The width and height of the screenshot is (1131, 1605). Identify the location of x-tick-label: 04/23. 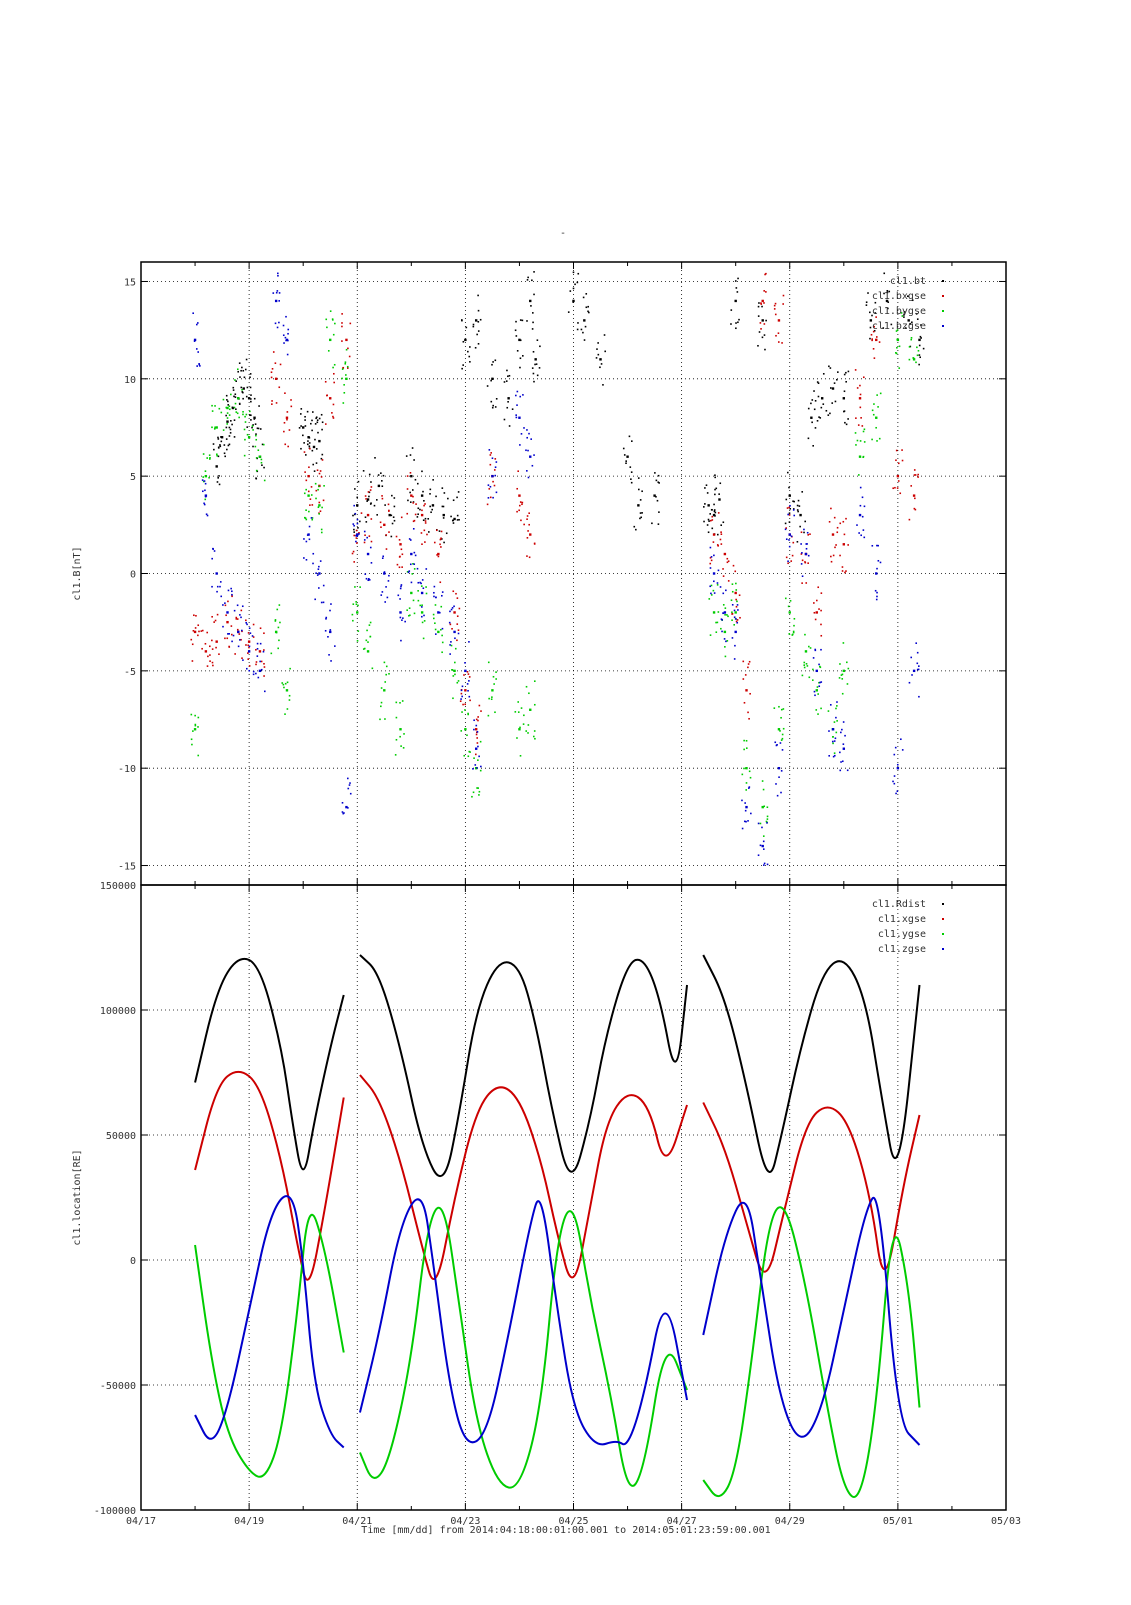
(465, 1521).